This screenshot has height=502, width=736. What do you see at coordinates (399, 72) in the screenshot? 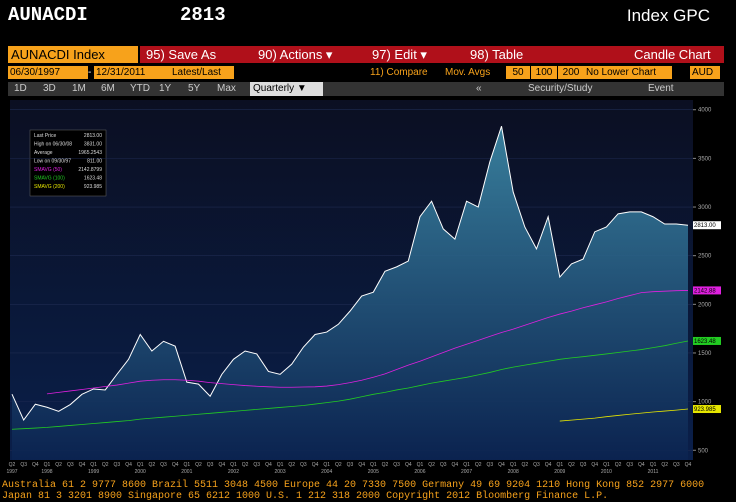
I see `compare-button: 11) Compare` at bounding box center [399, 72].